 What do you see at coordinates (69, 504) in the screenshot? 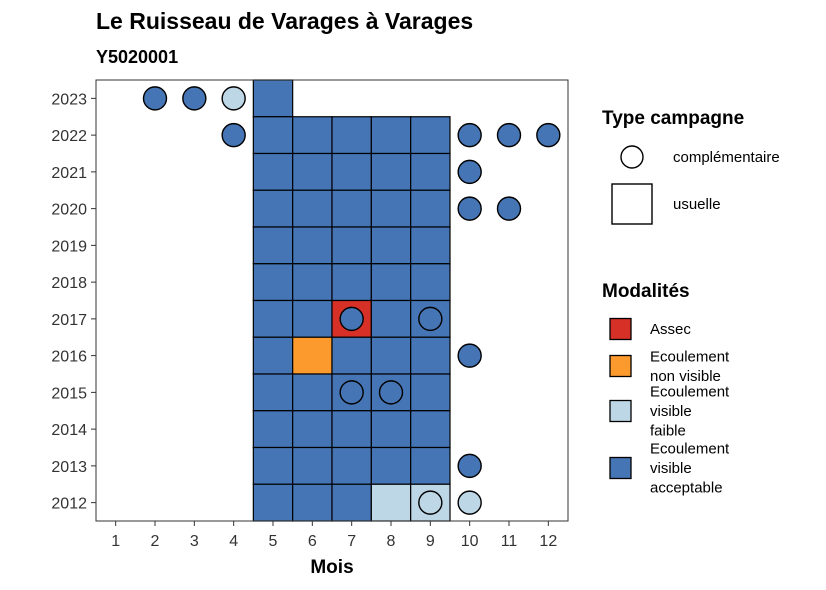
I see `y-tick-label: 2012` at bounding box center [69, 504].